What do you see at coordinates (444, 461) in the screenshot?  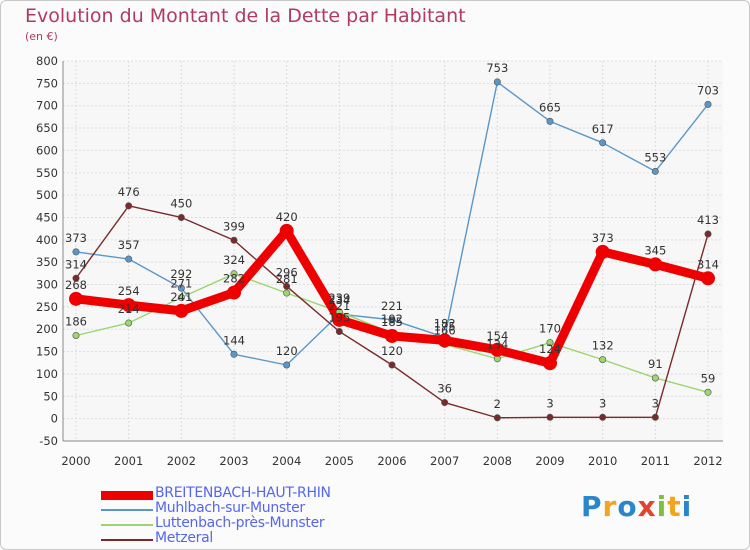 I see `x-tick-label: 2007` at bounding box center [444, 461].